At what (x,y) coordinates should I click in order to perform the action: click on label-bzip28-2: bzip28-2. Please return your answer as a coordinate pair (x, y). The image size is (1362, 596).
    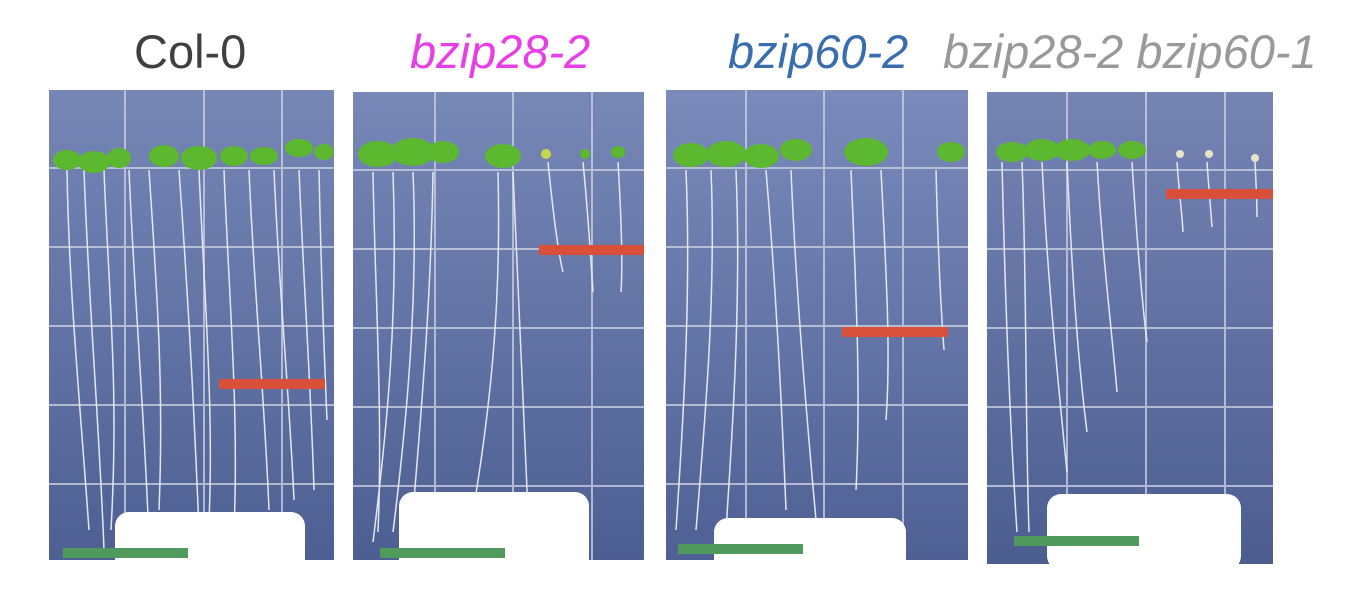
    Looking at the image, I should click on (500, 51).